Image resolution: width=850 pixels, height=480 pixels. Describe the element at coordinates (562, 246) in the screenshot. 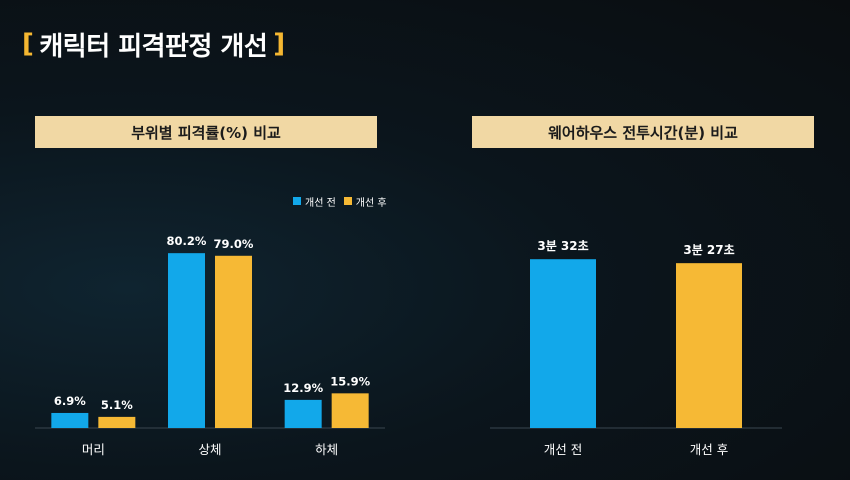

I see `time-data-label-1: 3분 32초` at that location.